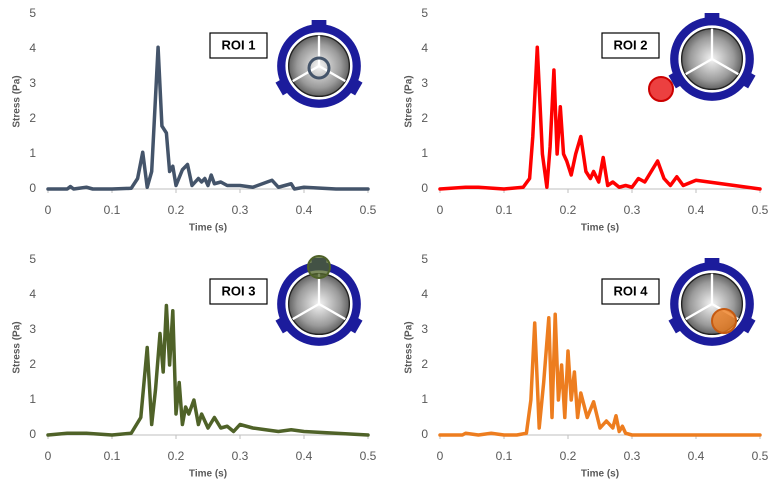 This screenshot has height=487, width=773. I want to click on chart-title: ROI 4, so click(631, 290).